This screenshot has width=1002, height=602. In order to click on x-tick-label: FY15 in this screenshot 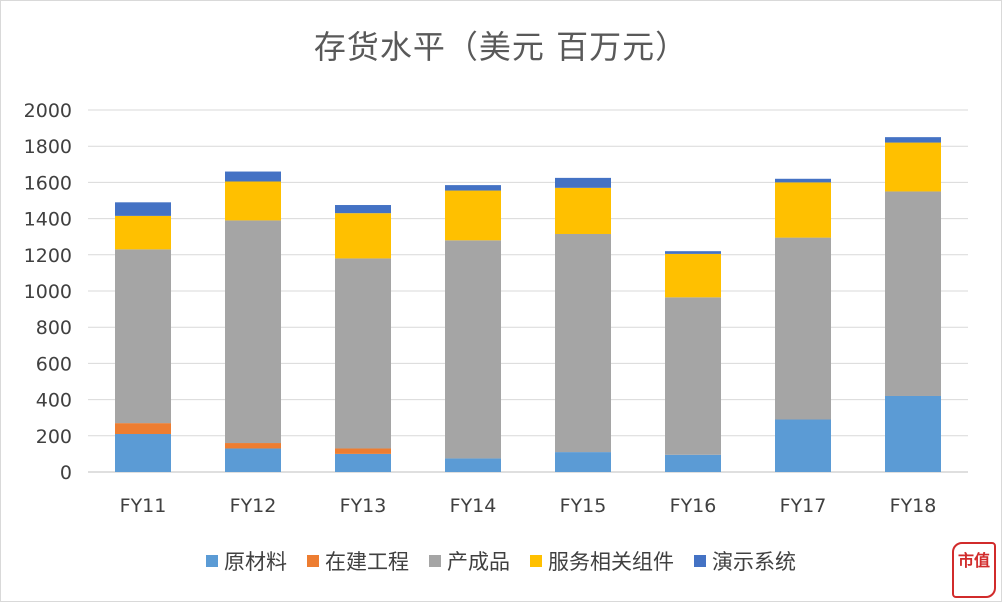, I will do `click(583, 506)`.